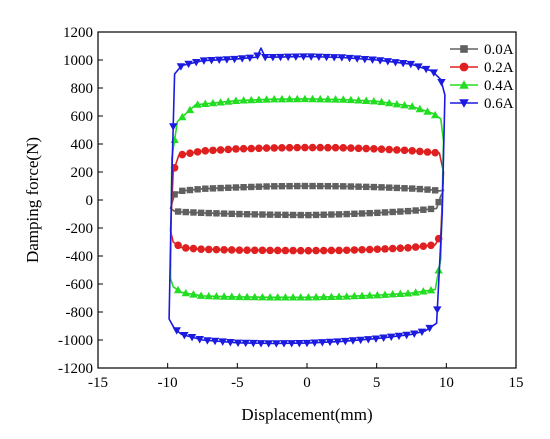  Describe the element at coordinates (499, 104) in the screenshot. I see `legend-label: 0.6A` at that location.